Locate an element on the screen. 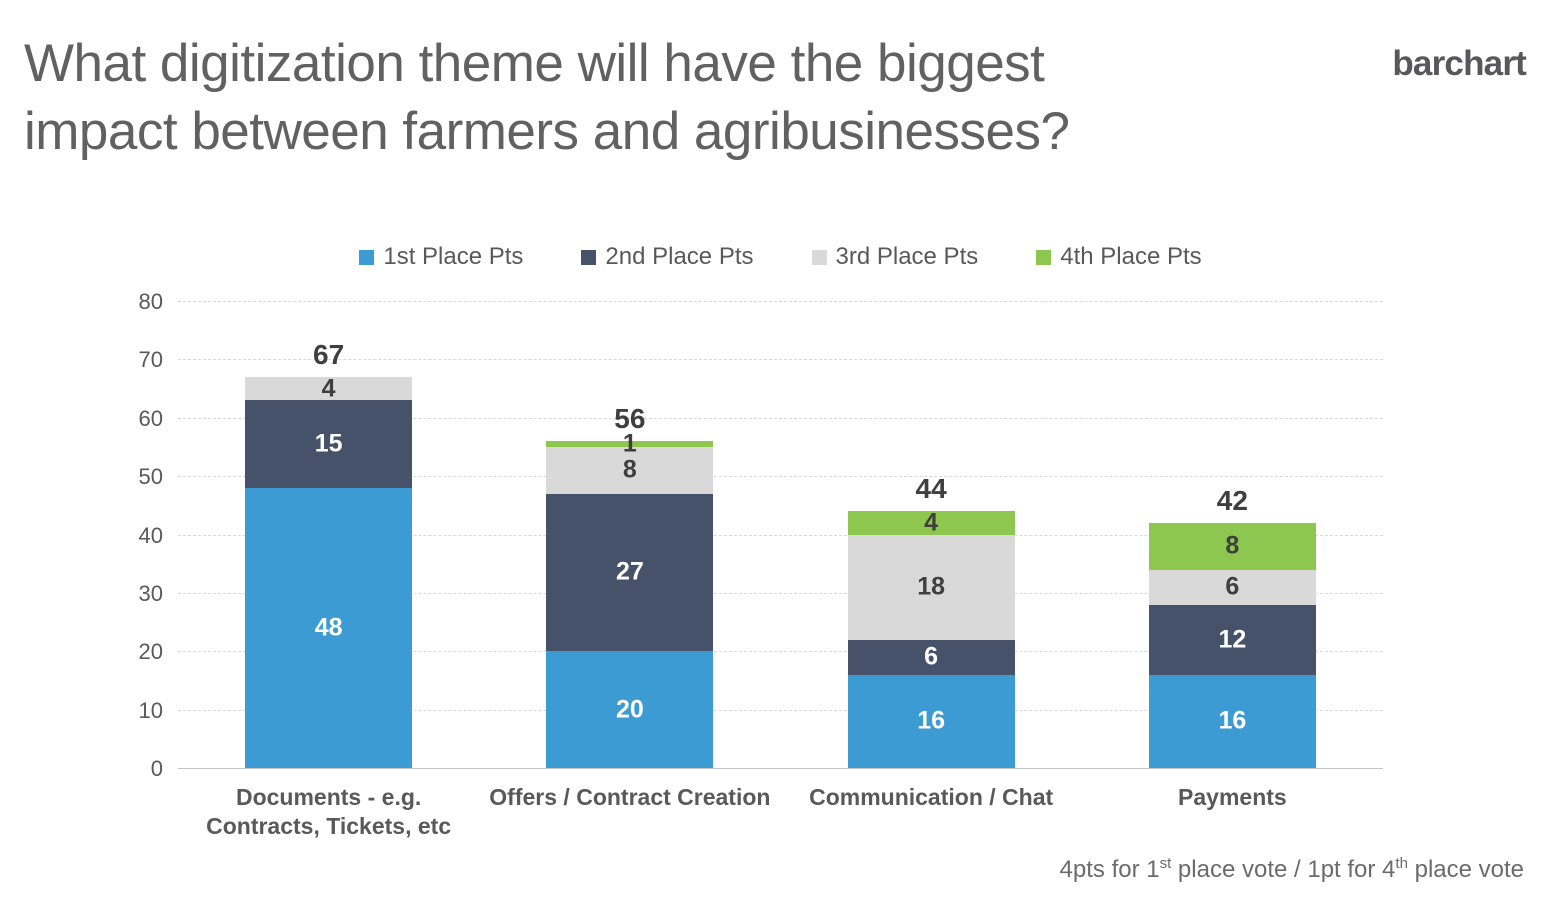 Image resolution: width=1542 pixels, height=922 pixels. x-category-label-1: Documents - e.g. Contracts, Tickets, etc is located at coordinates (329, 811).